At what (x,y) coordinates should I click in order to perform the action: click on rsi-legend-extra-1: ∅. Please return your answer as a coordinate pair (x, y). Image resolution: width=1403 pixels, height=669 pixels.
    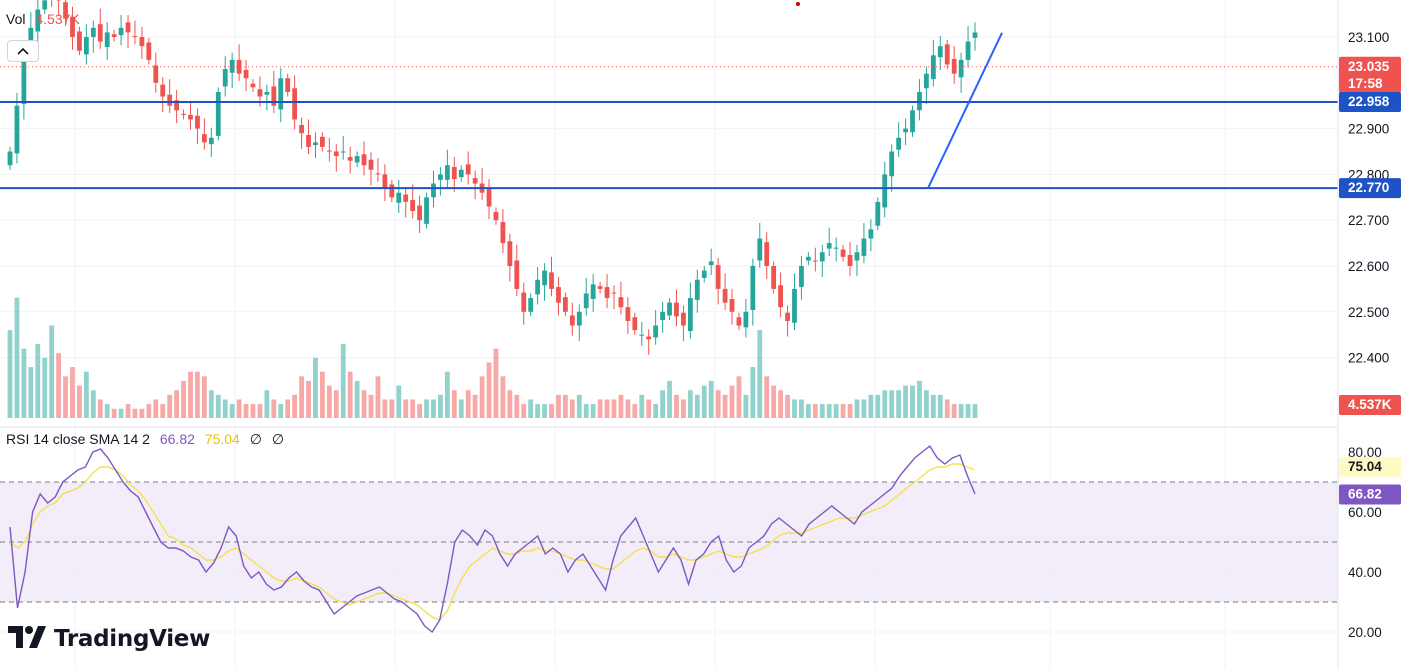
    Looking at the image, I should click on (255, 439).